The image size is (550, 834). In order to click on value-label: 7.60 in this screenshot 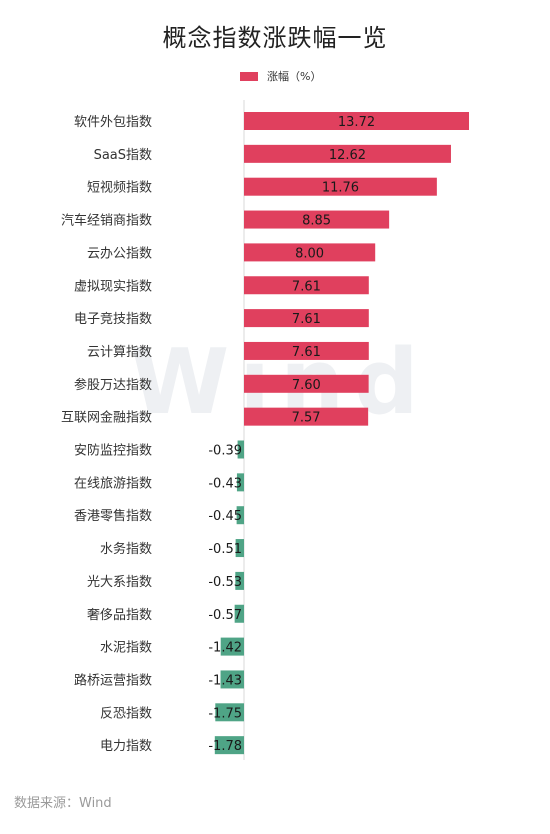, I will do `click(306, 385)`.